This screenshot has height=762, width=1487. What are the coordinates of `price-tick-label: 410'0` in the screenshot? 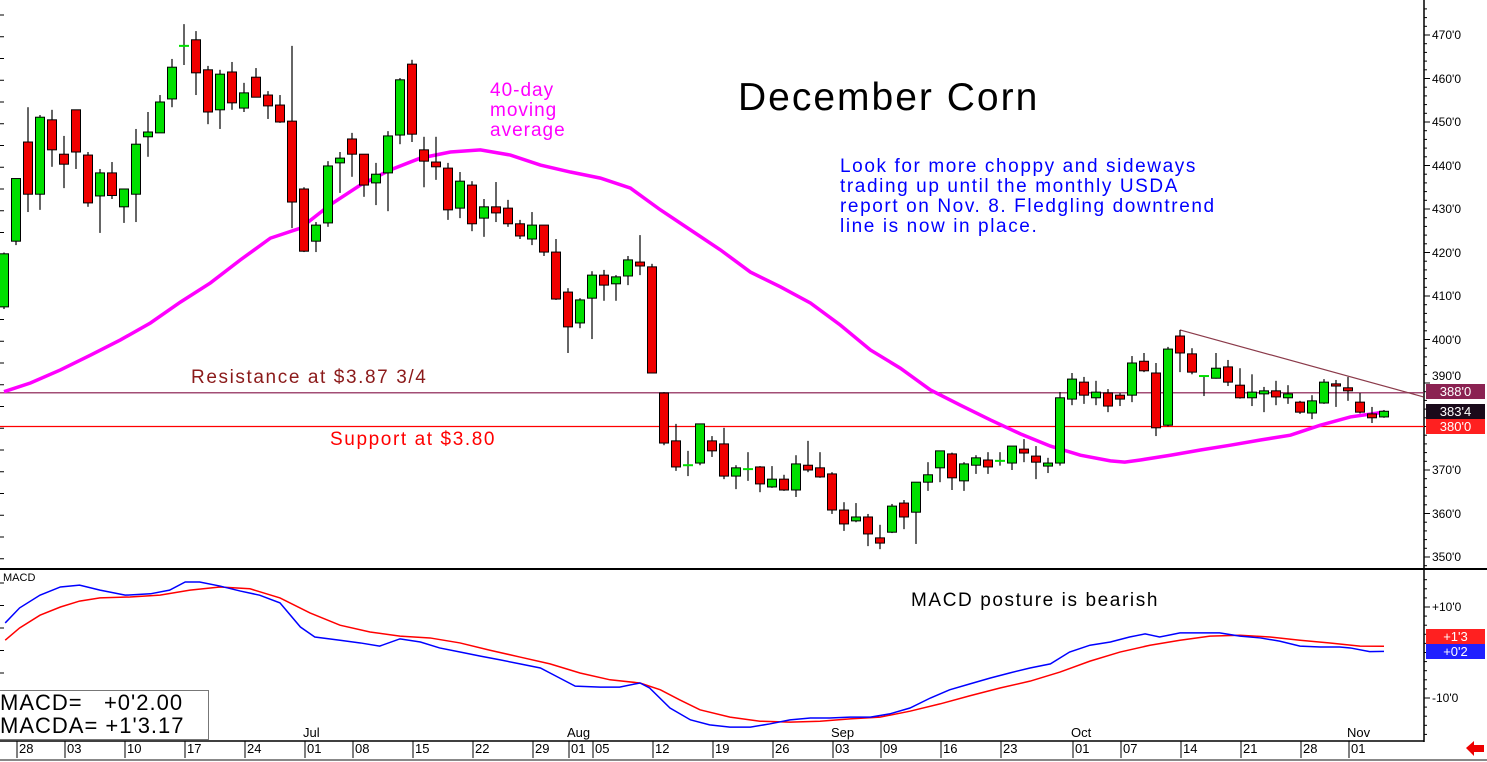 It's located at (1446, 296).